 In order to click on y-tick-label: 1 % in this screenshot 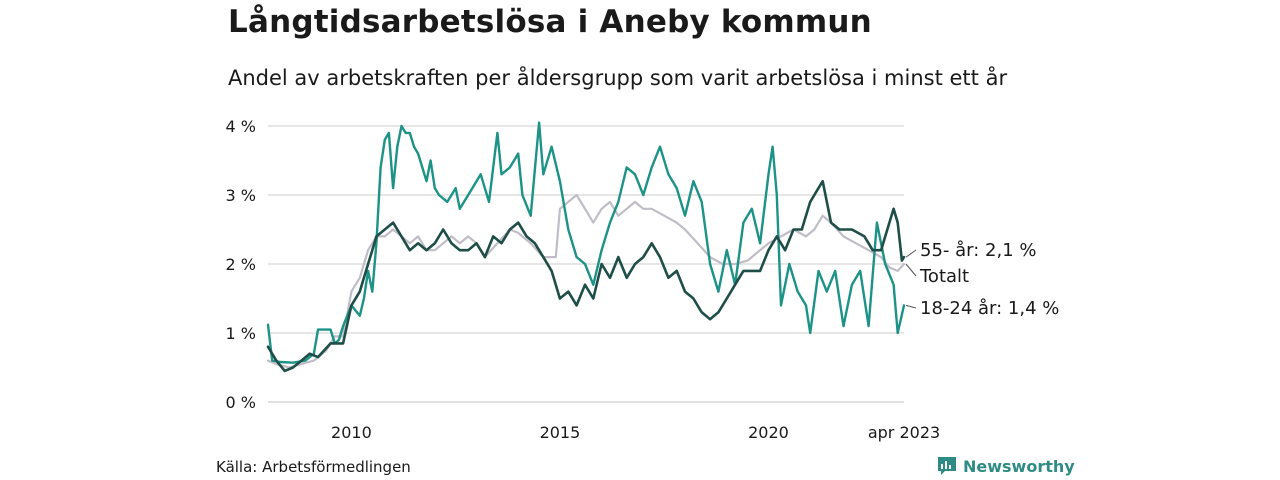, I will do `click(241, 333)`.